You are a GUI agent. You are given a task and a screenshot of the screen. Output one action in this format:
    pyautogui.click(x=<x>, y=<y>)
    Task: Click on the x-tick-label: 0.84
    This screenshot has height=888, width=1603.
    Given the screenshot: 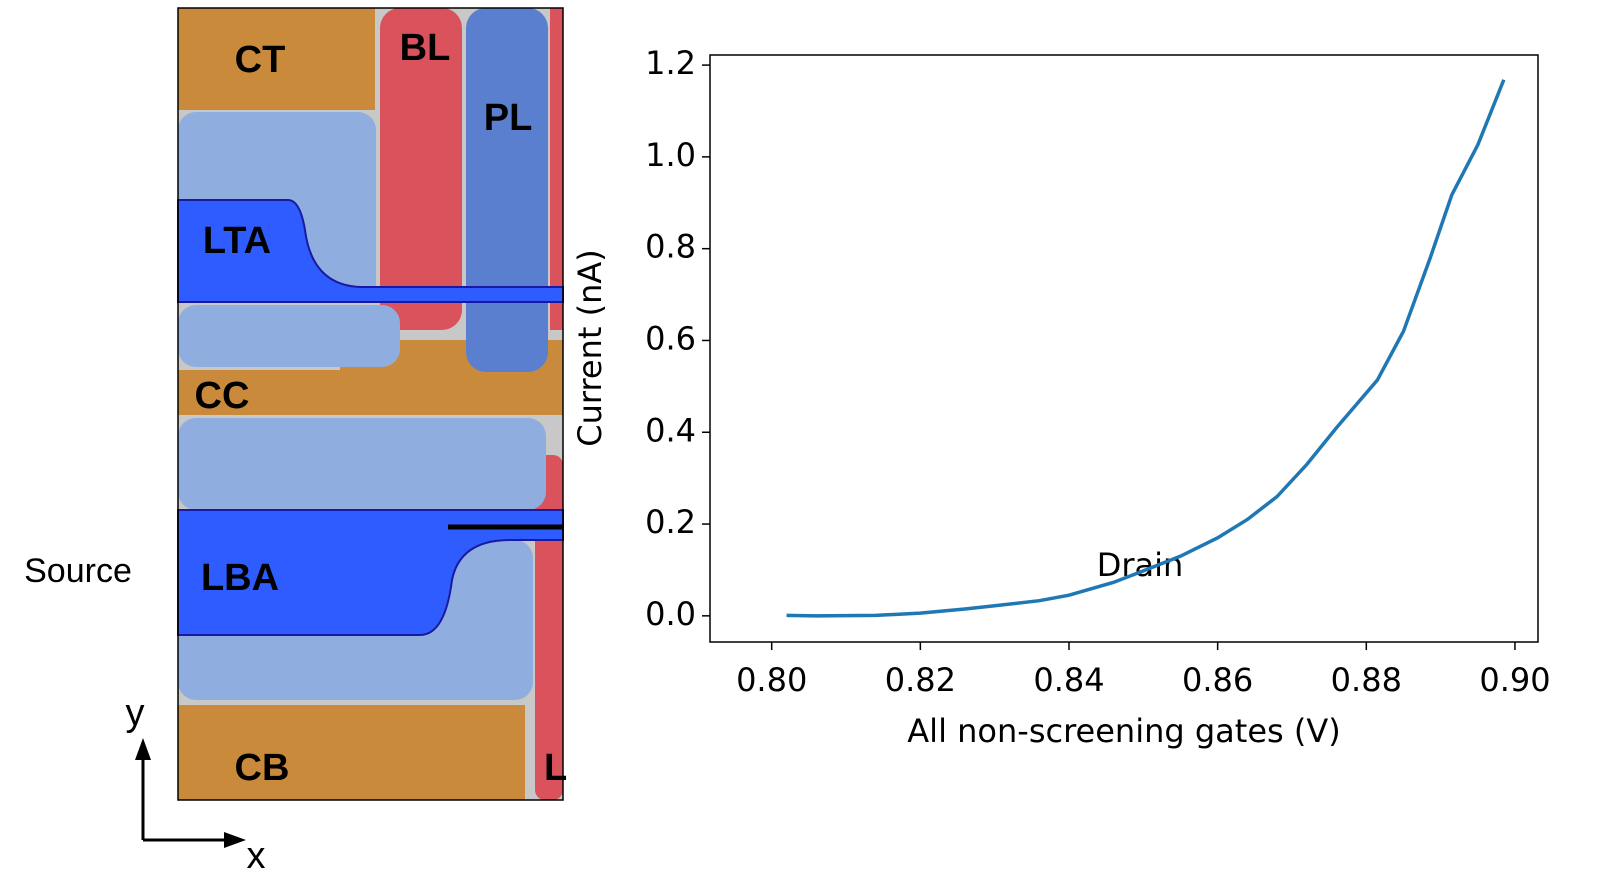 What is the action you would take?
    pyautogui.click(x=1068, y=680)
    